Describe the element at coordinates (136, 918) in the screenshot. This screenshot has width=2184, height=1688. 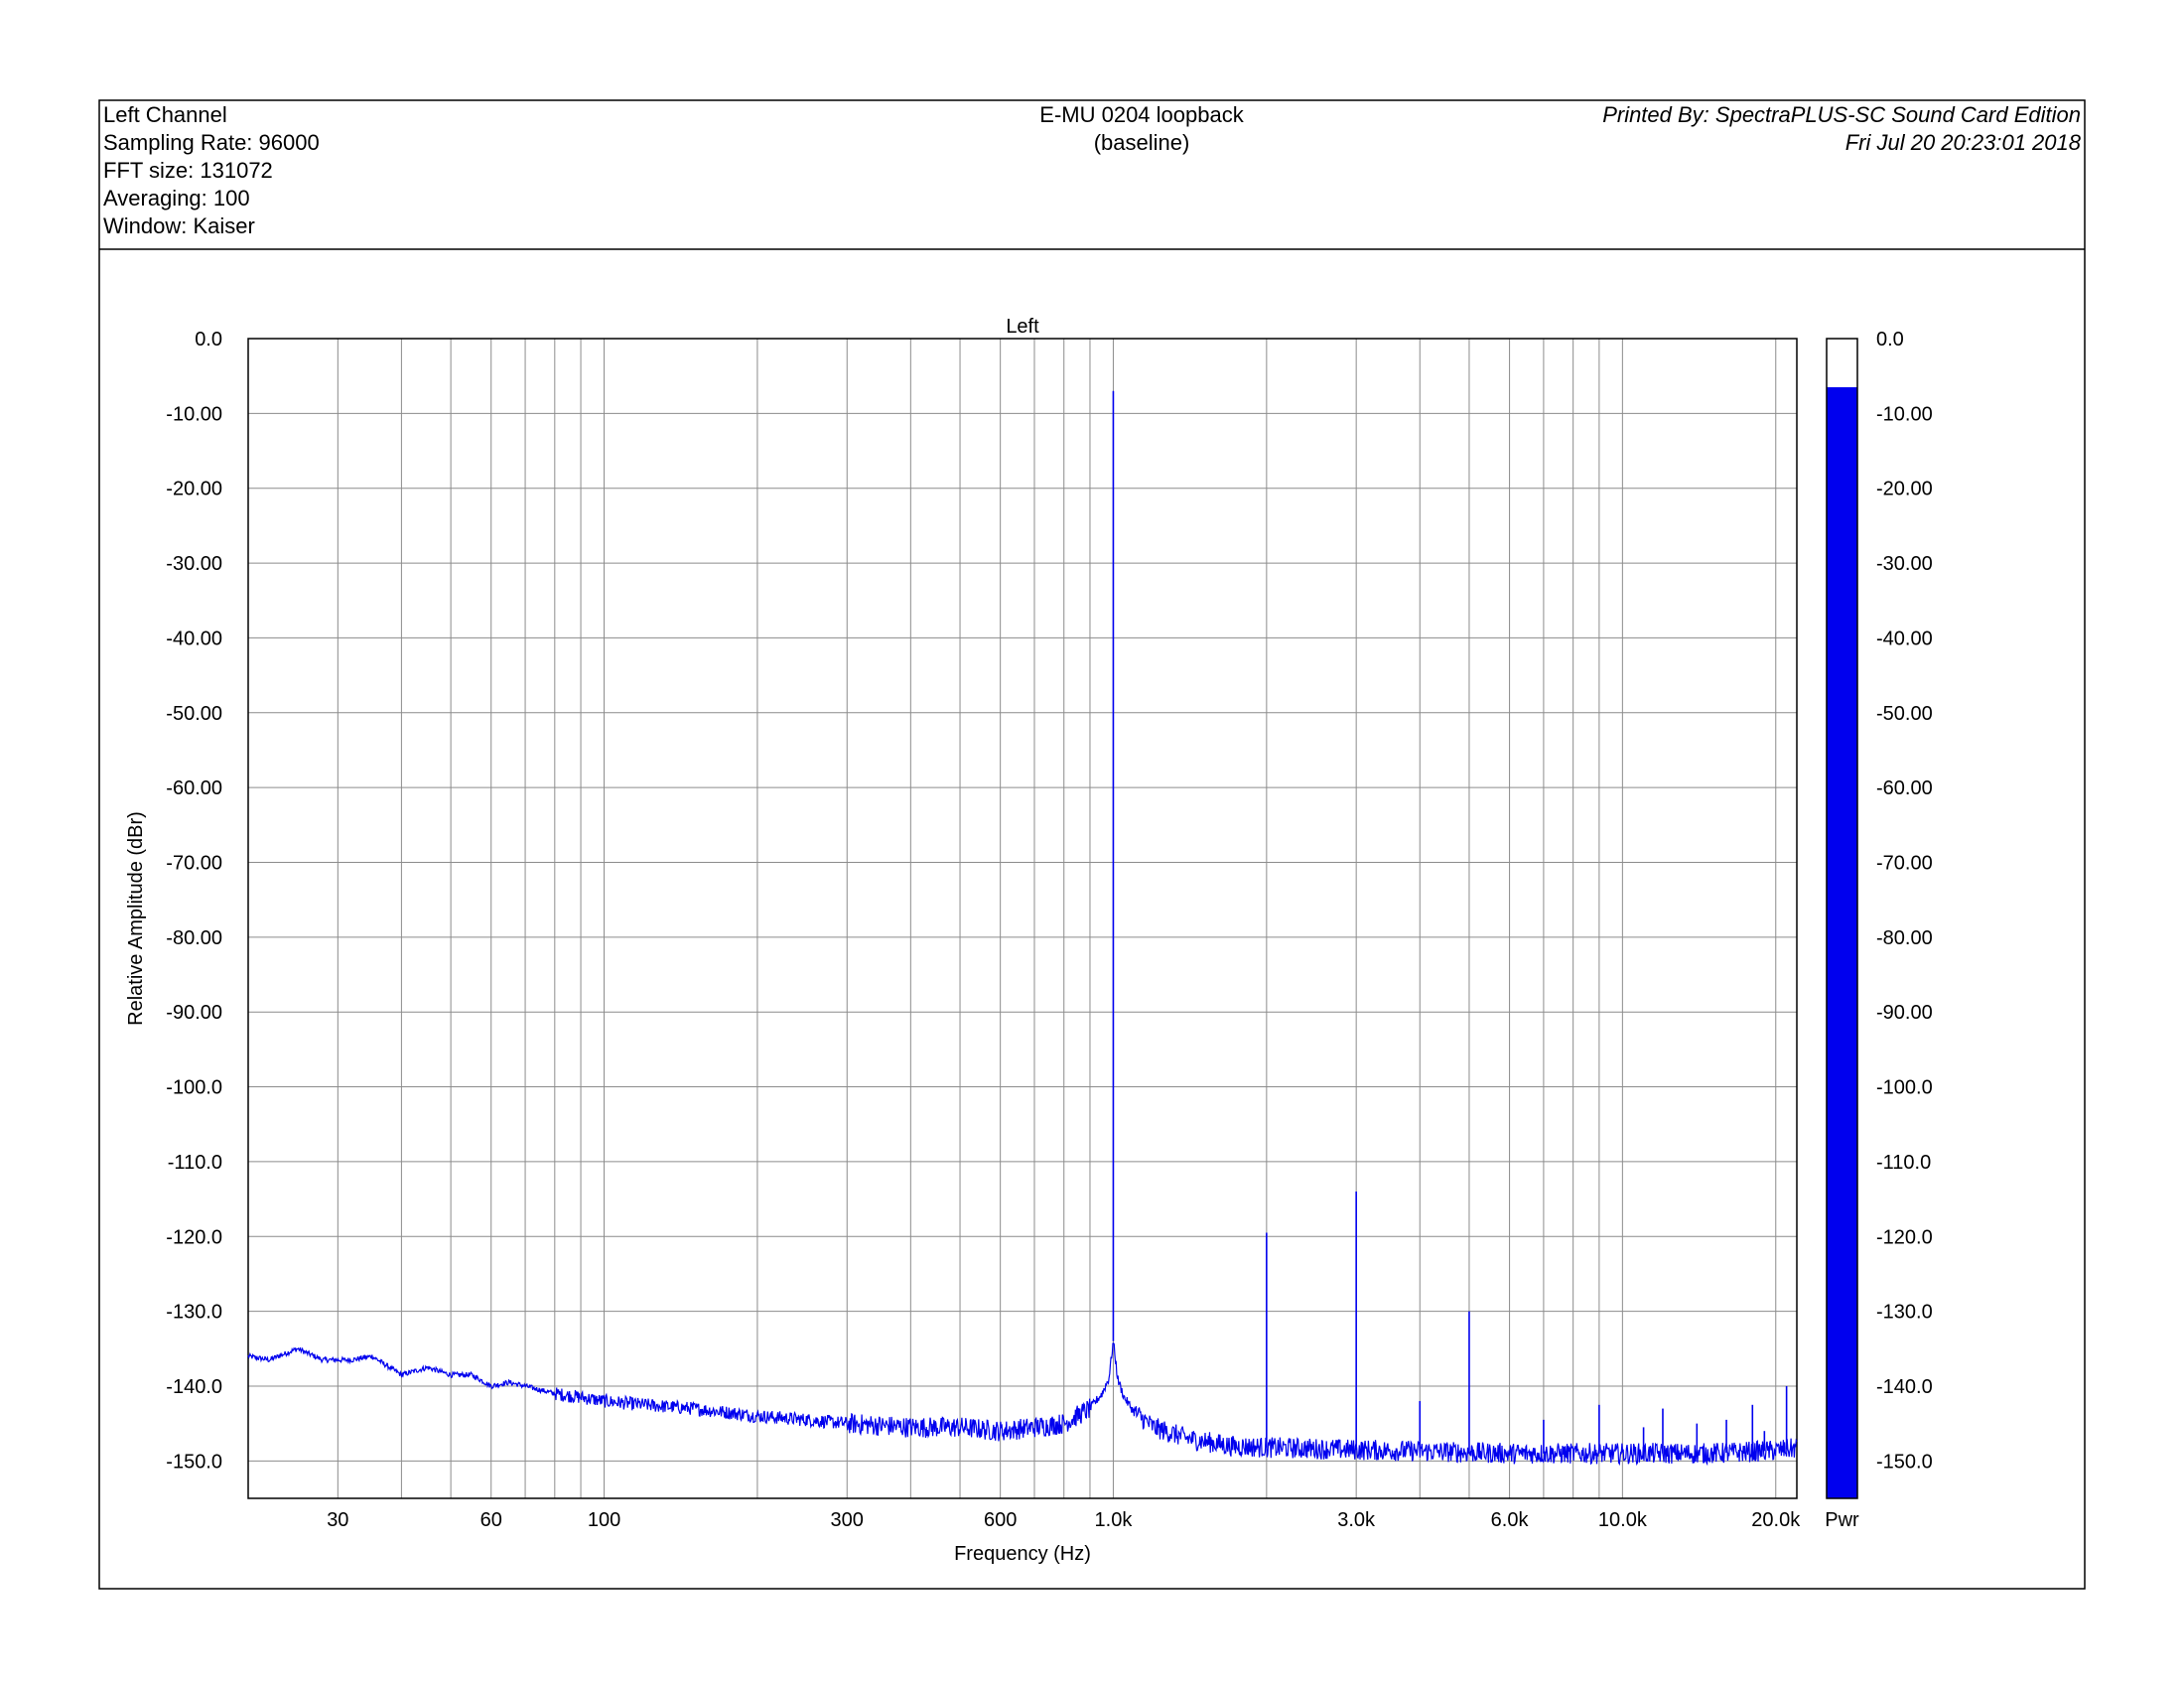
I see `y-axis-label: Relative Amplitude (dBr)` at that location.